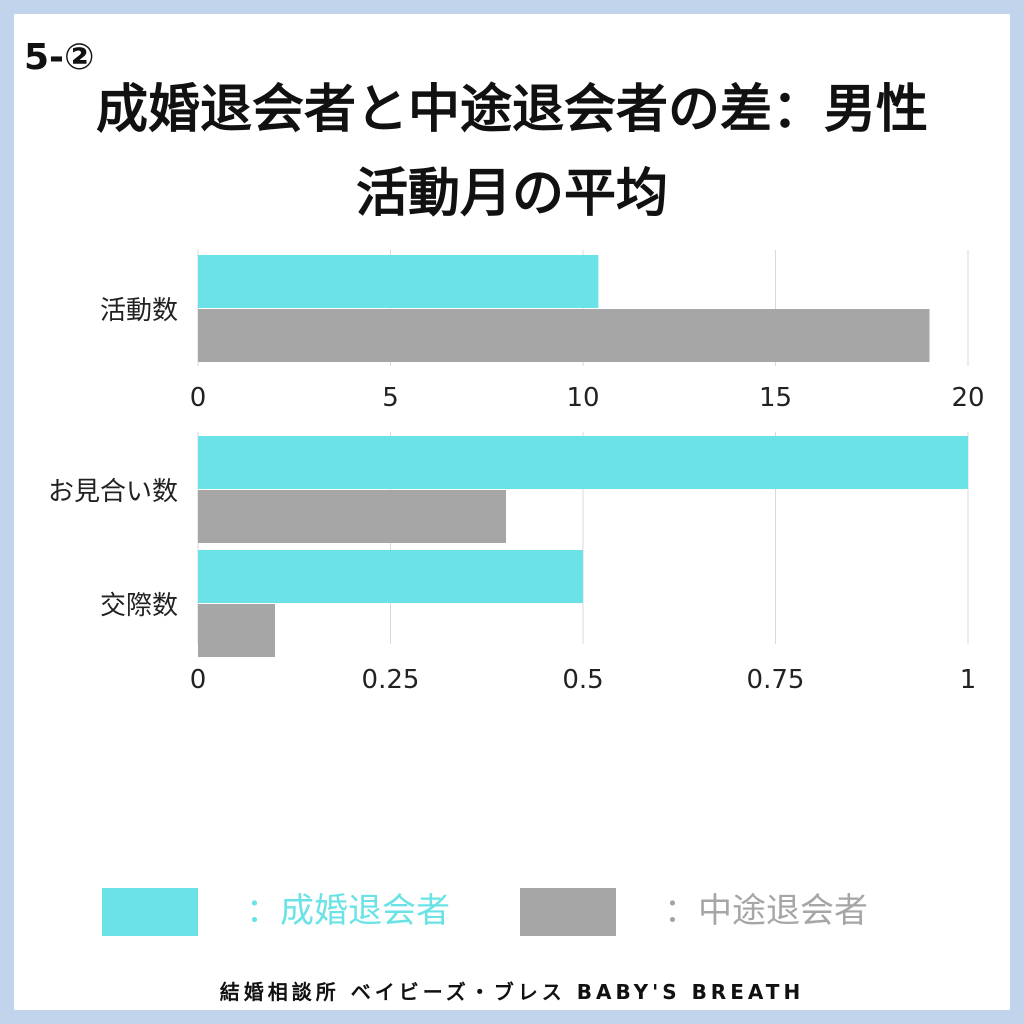  Describe the element at coordinates (59, 57) in the screenshot. I see `section-number: 5-②` at that location.